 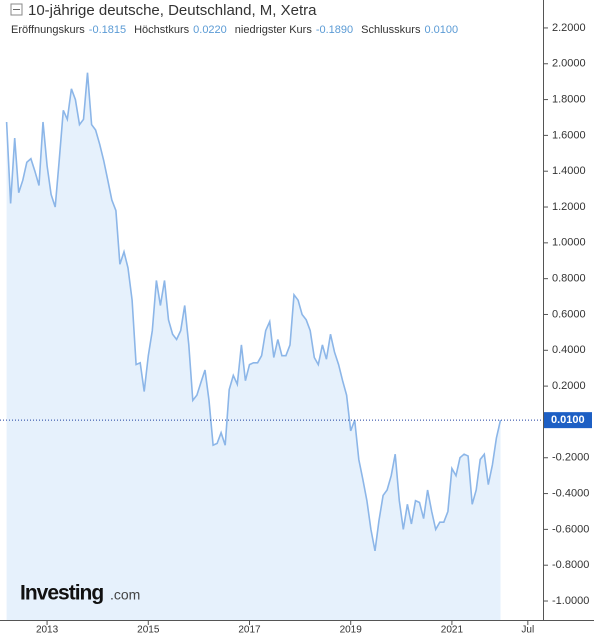 What do you see at coordinates (569, 64) in the screenshot?
I see `y-tick-label: 2.0000` at bounding box center [569, 64].